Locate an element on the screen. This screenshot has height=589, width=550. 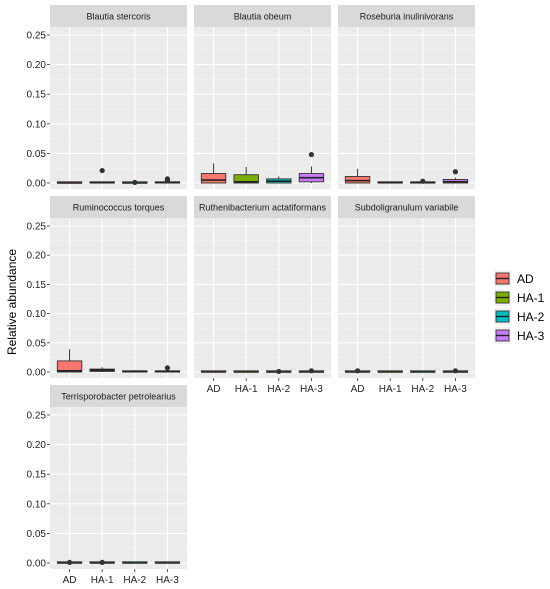
facet-title: Blautia stercoris is located at coordinates (118, 17).